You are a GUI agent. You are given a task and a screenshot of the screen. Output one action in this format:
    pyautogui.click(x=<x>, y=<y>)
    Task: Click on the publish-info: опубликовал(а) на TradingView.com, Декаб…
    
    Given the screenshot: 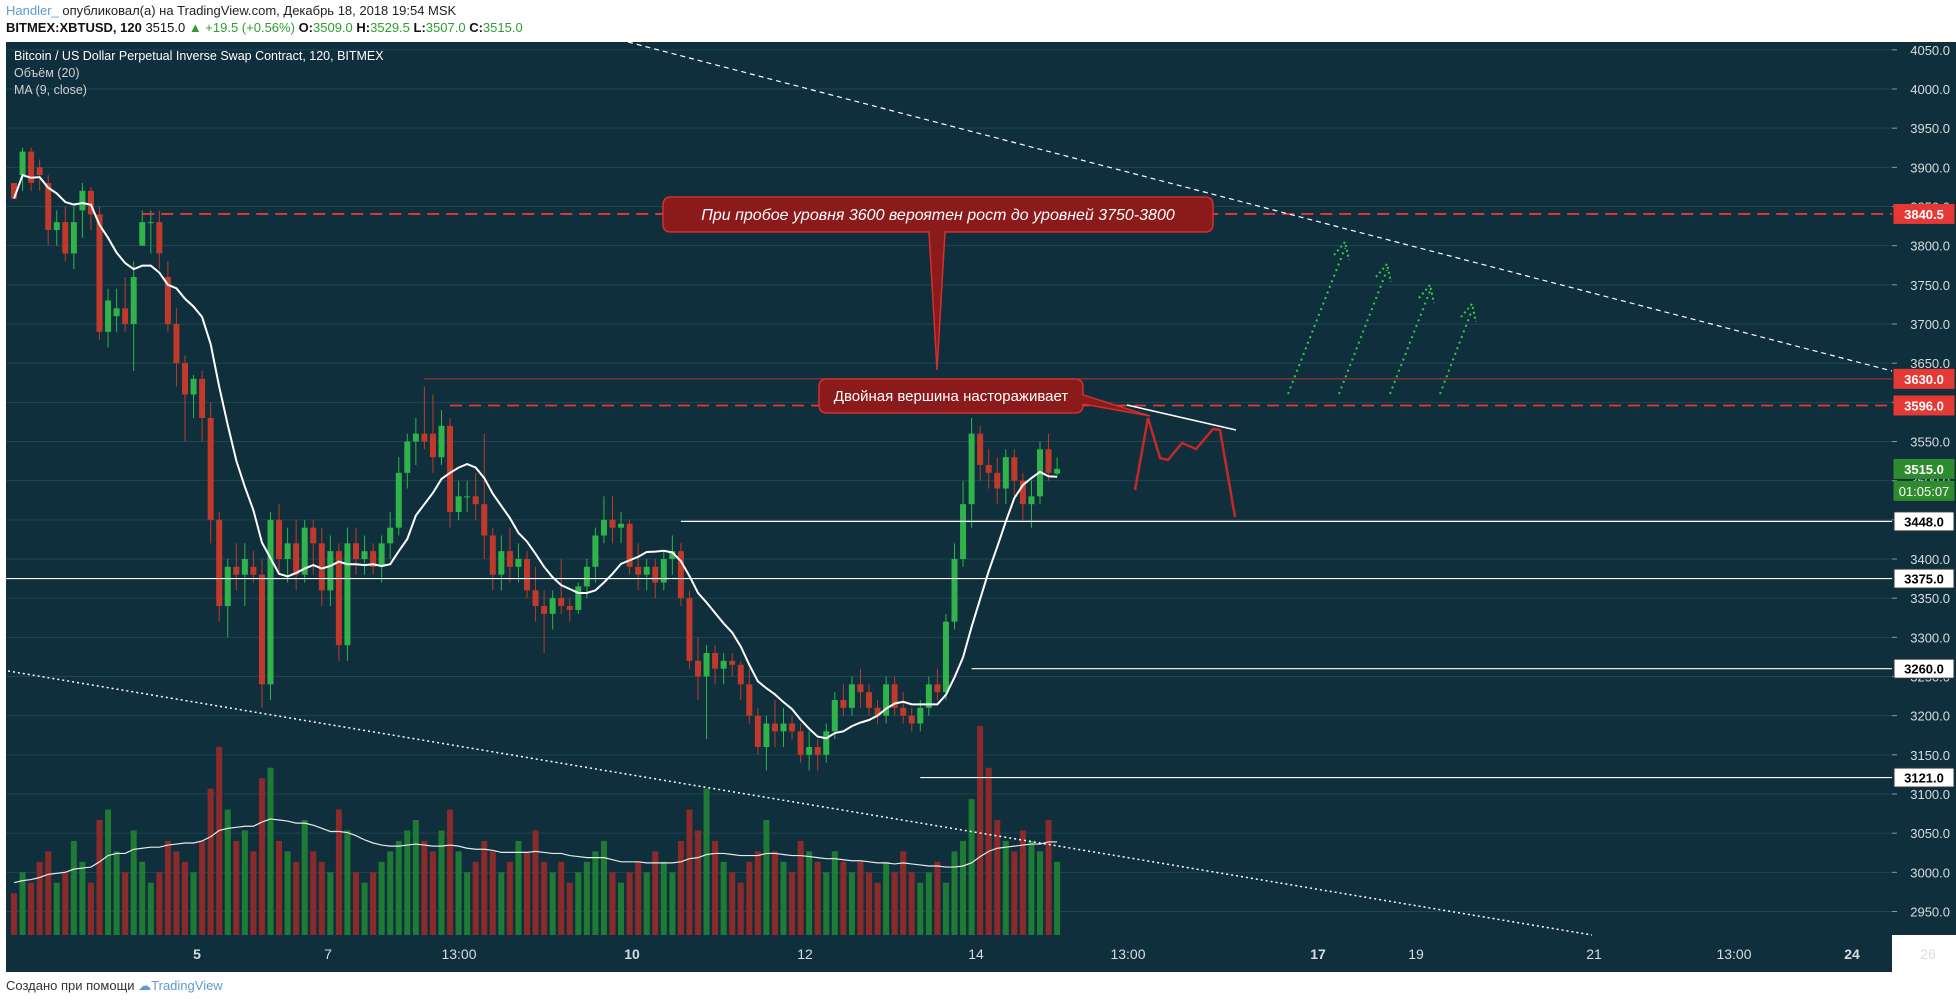 What is the action you would take?
    pyautogui.click(x=259, y=10)
    